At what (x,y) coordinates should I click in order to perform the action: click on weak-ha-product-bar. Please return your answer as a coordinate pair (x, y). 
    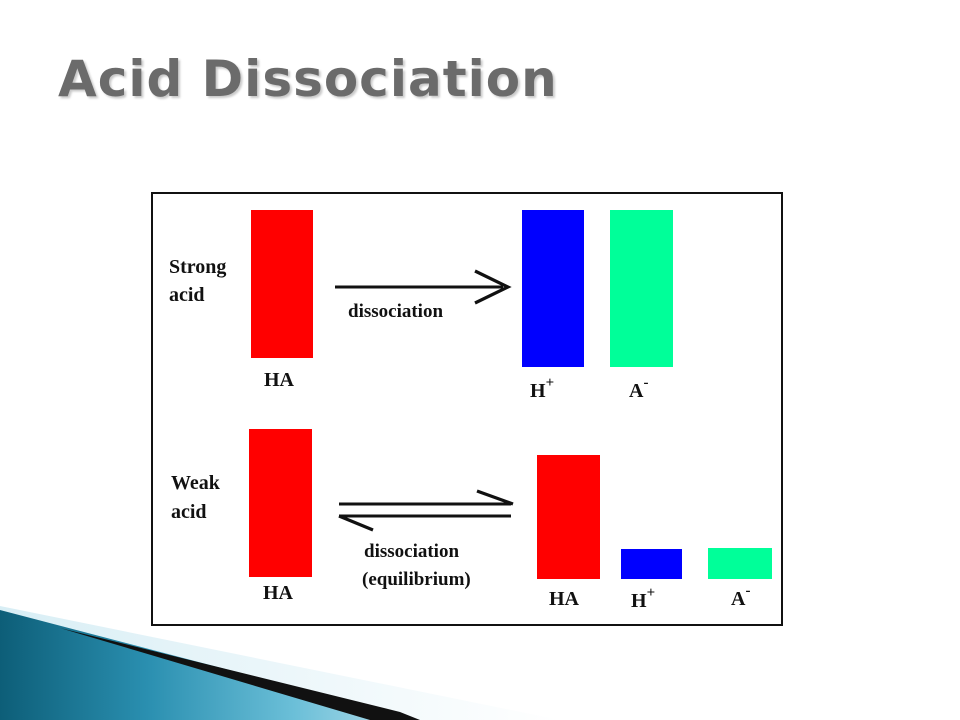
    Looking at the image, I should click on (568, 517).